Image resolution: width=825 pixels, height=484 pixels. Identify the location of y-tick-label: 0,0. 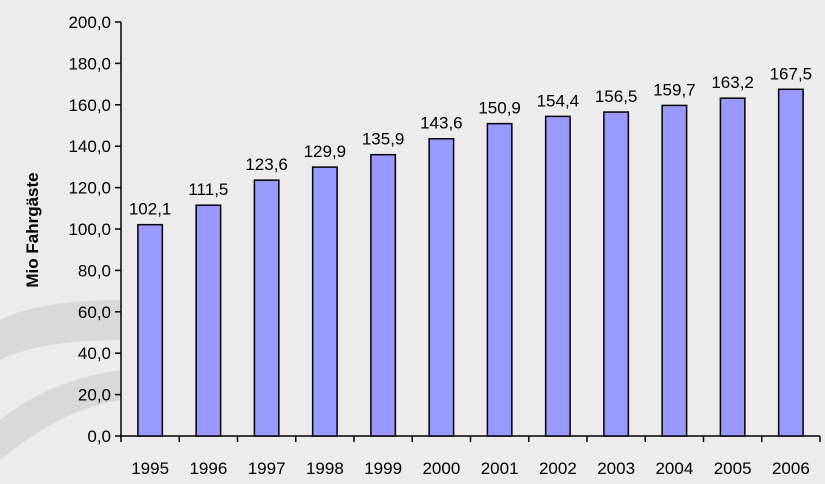
(99, 436).